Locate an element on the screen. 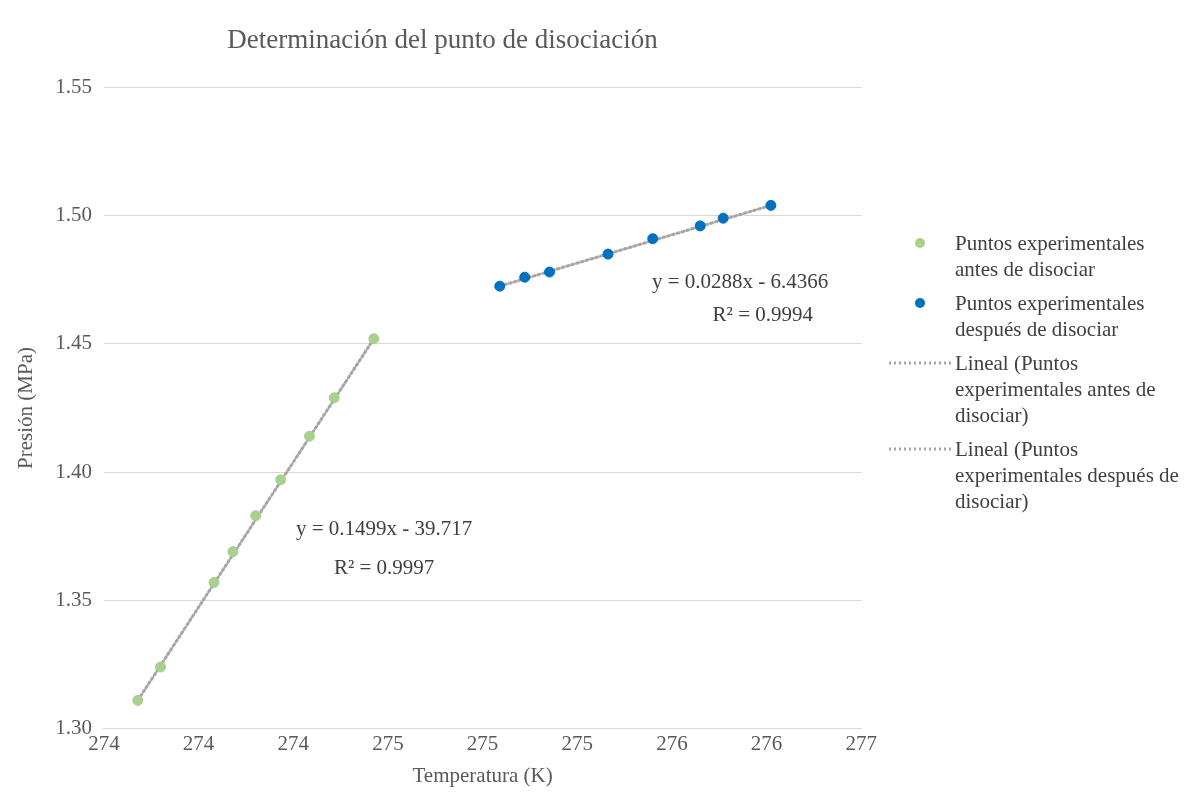  y-axis-title: Presión (MPa) is located at coordinates (25, 408).